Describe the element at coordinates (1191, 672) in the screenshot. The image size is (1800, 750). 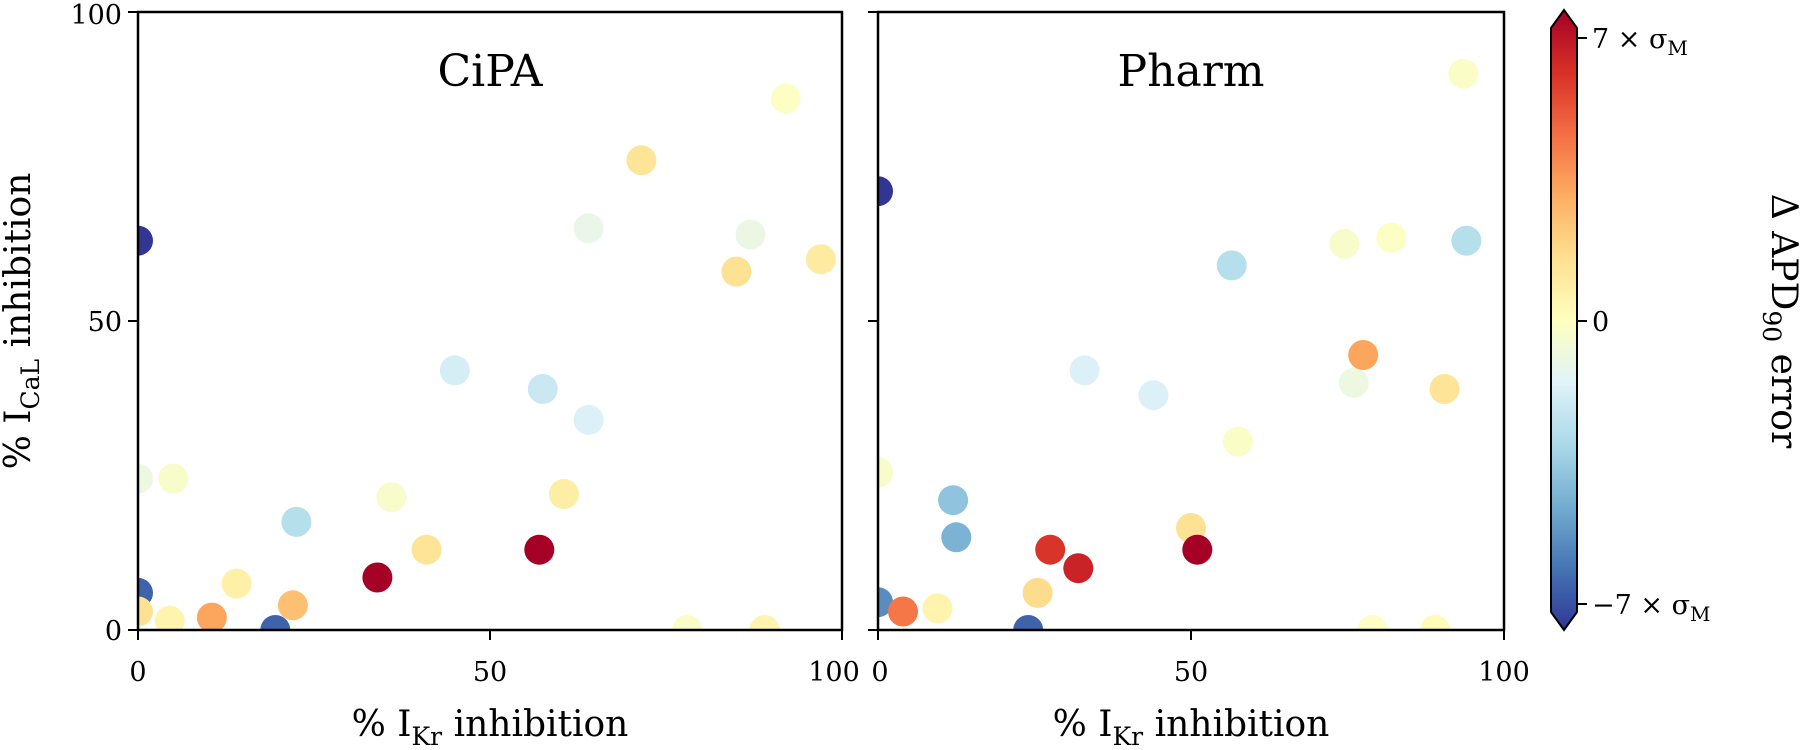
I see `xtick-label-50-pharm: 50` at that location.